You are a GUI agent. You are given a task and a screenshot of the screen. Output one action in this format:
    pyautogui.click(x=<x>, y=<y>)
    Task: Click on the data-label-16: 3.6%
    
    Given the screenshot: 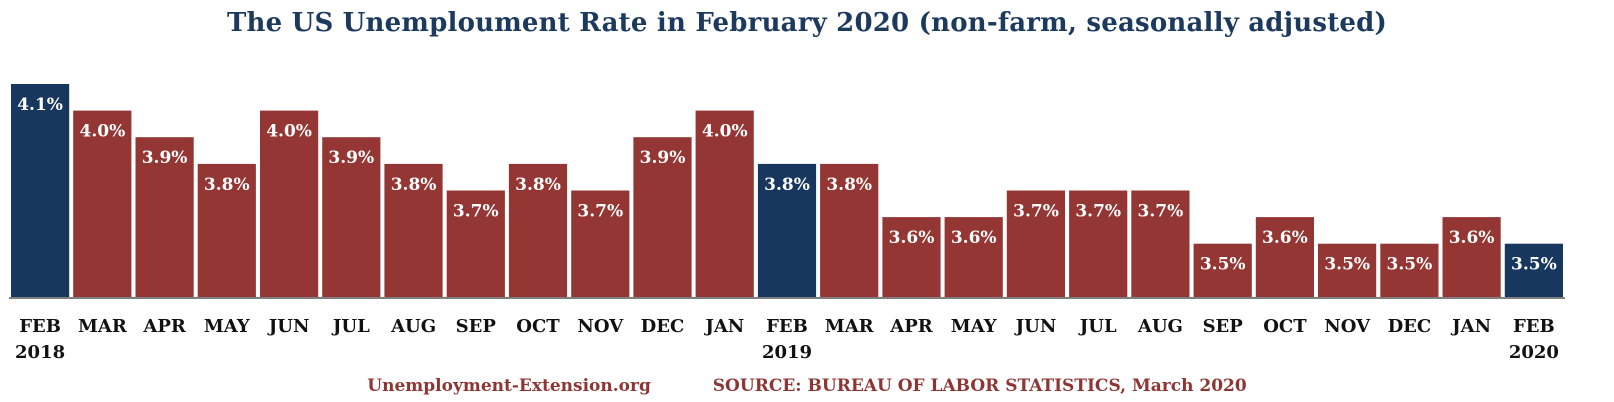 What is the action you would take?
    pyautogui.click(x=974, y=238)
    